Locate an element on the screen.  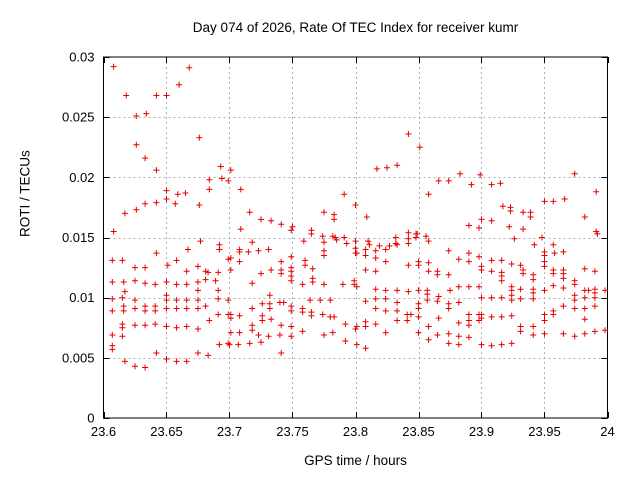
y-tick-label: 0.025 is located at coordinates (78, 117).